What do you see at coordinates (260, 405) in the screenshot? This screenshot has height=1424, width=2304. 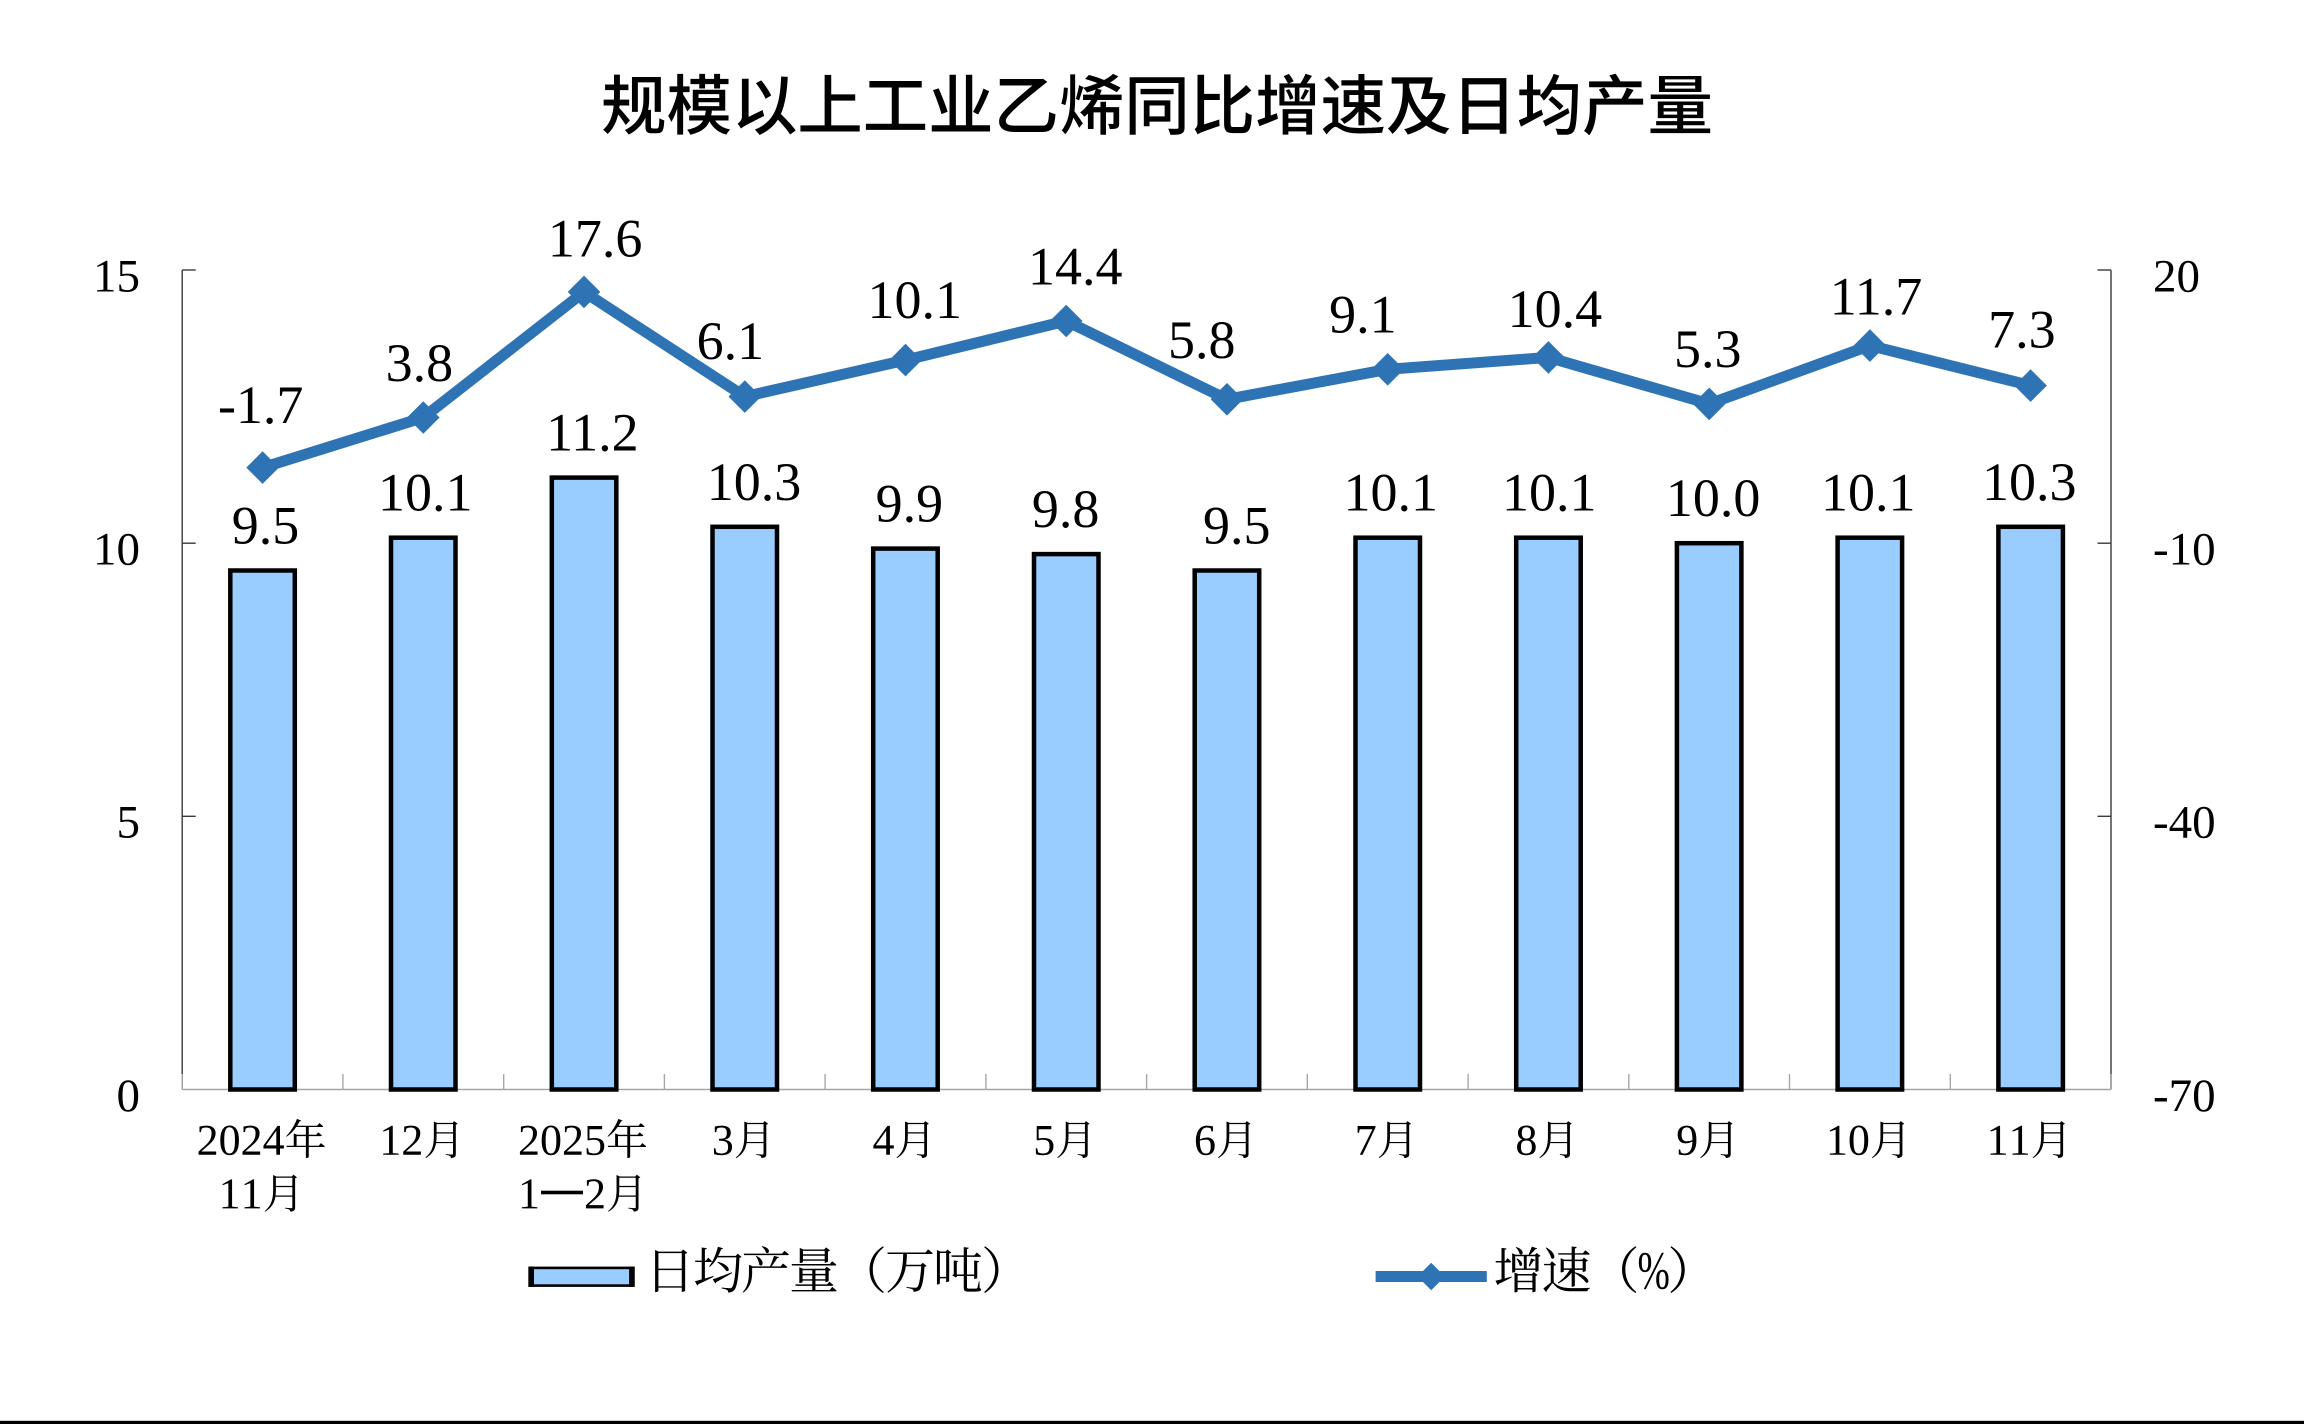 I see `svg-text: -1.7` at bounding box center [260, 405].